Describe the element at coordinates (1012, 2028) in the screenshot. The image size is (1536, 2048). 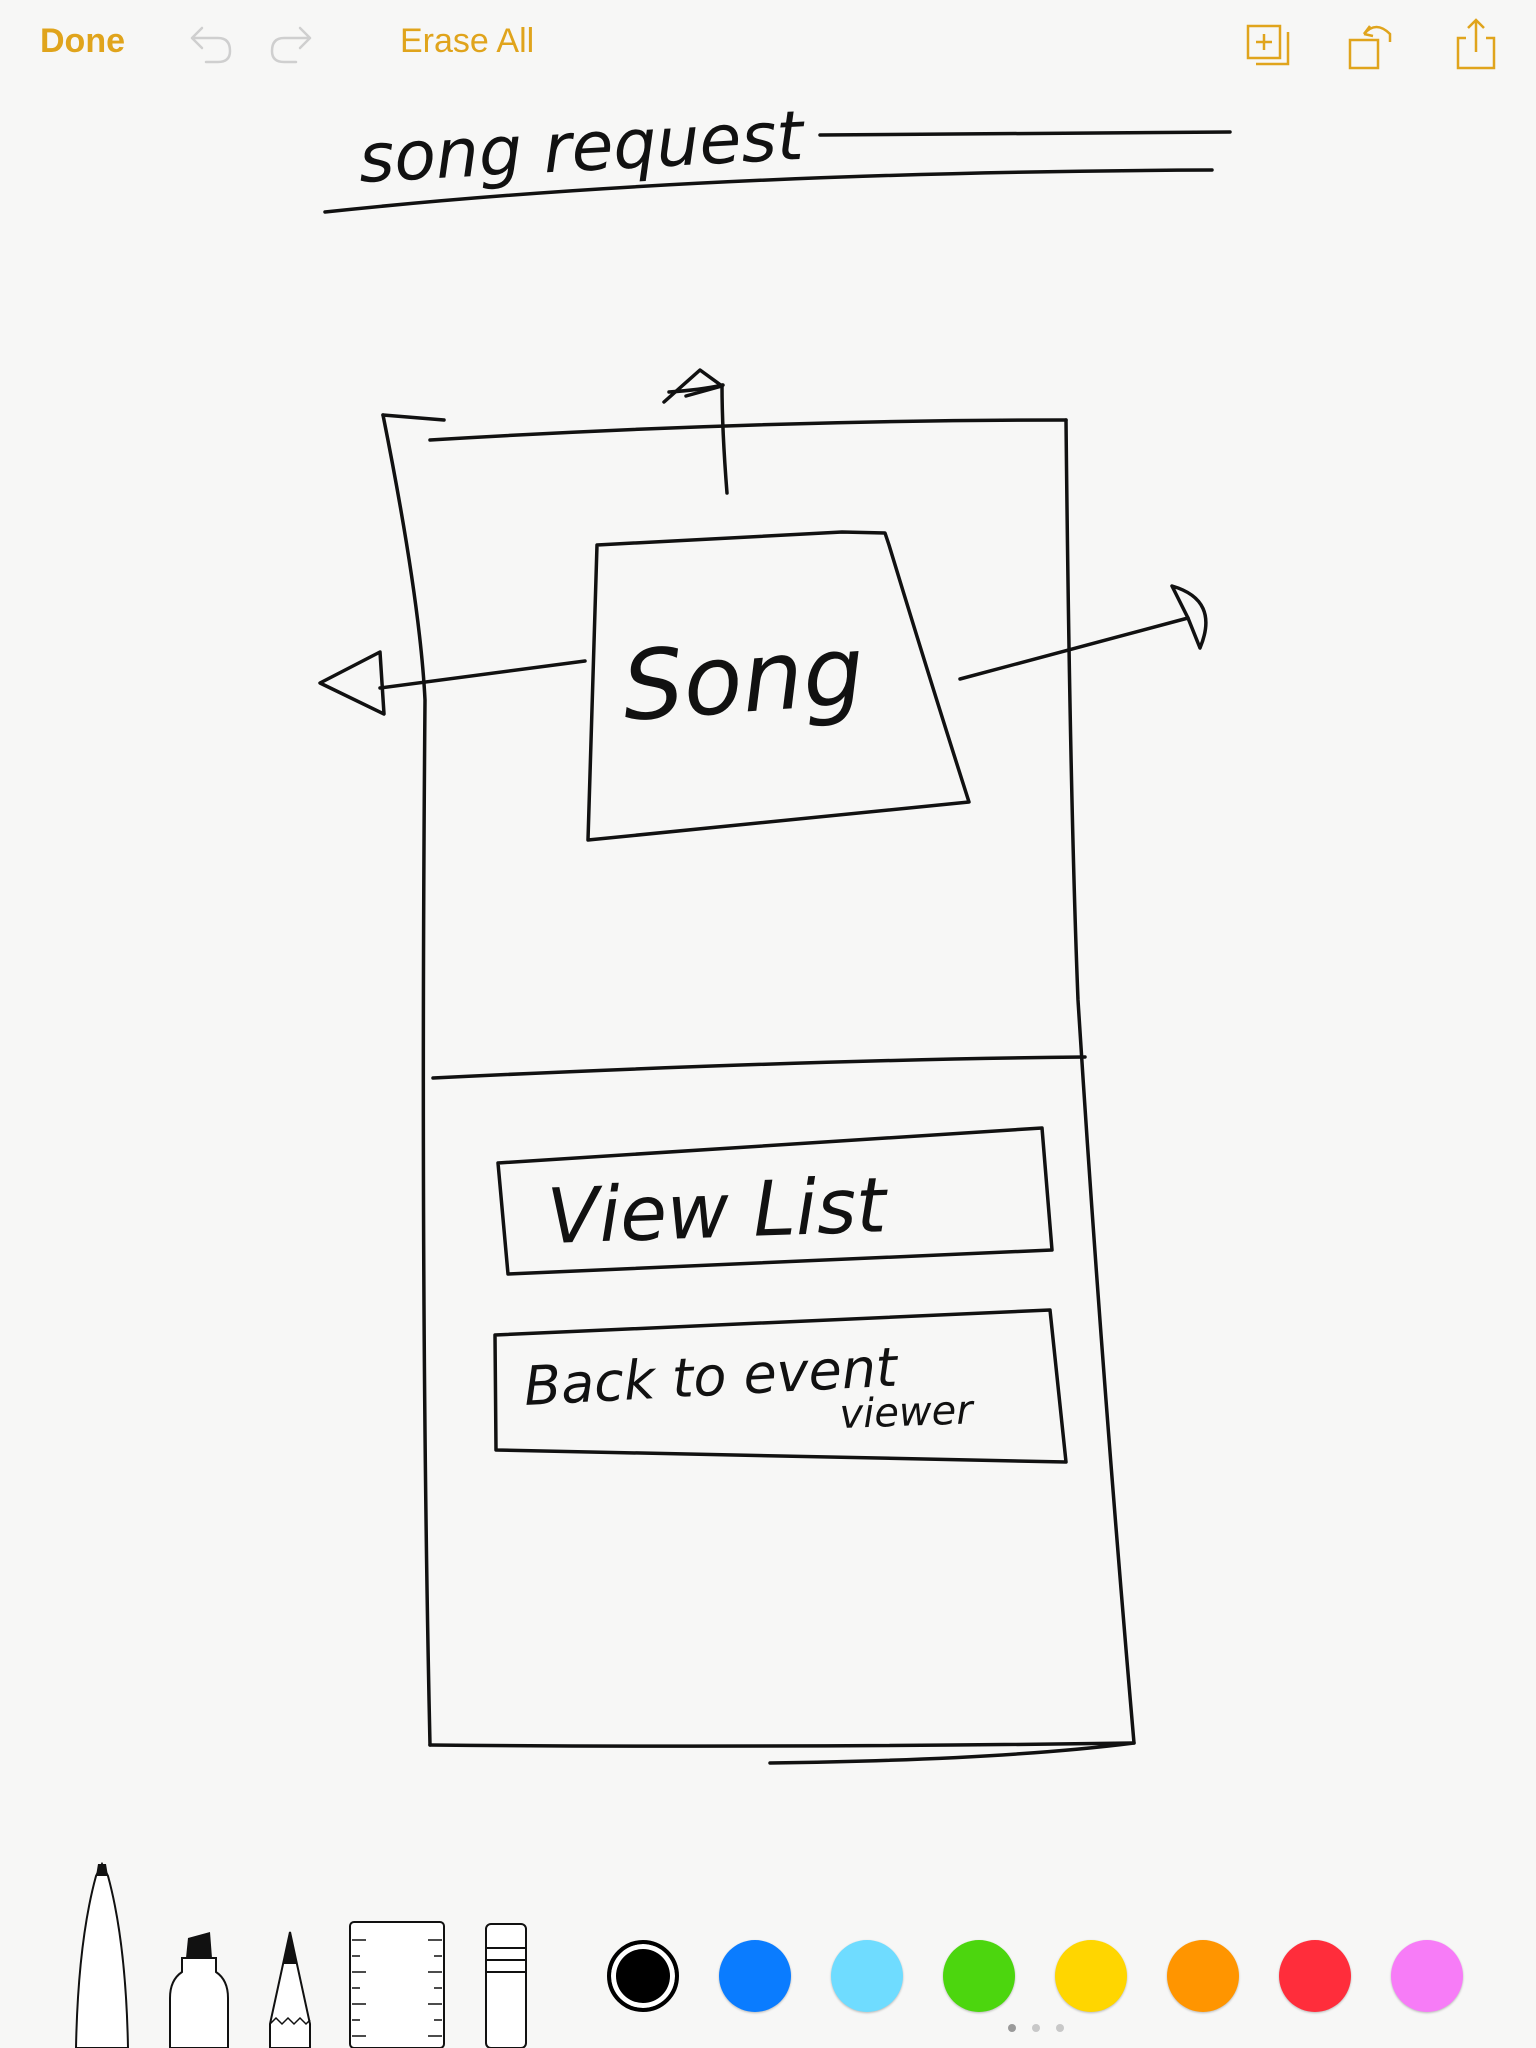
I see `page-dot-active` at that location.